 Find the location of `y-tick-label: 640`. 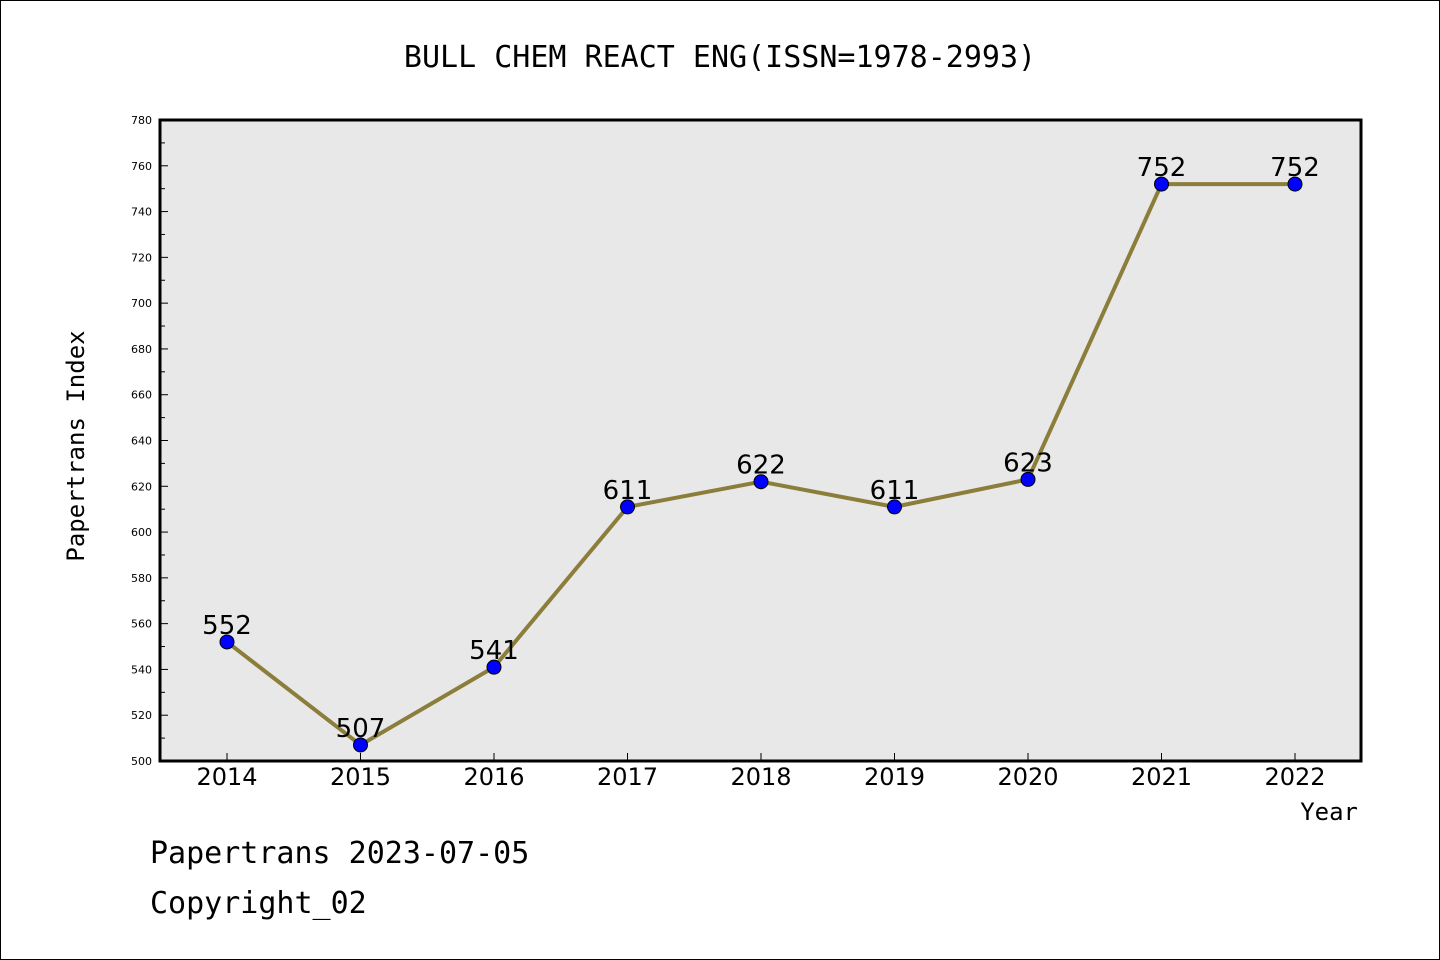

y-tick-label: 640 is located at coordinates (141, 441).